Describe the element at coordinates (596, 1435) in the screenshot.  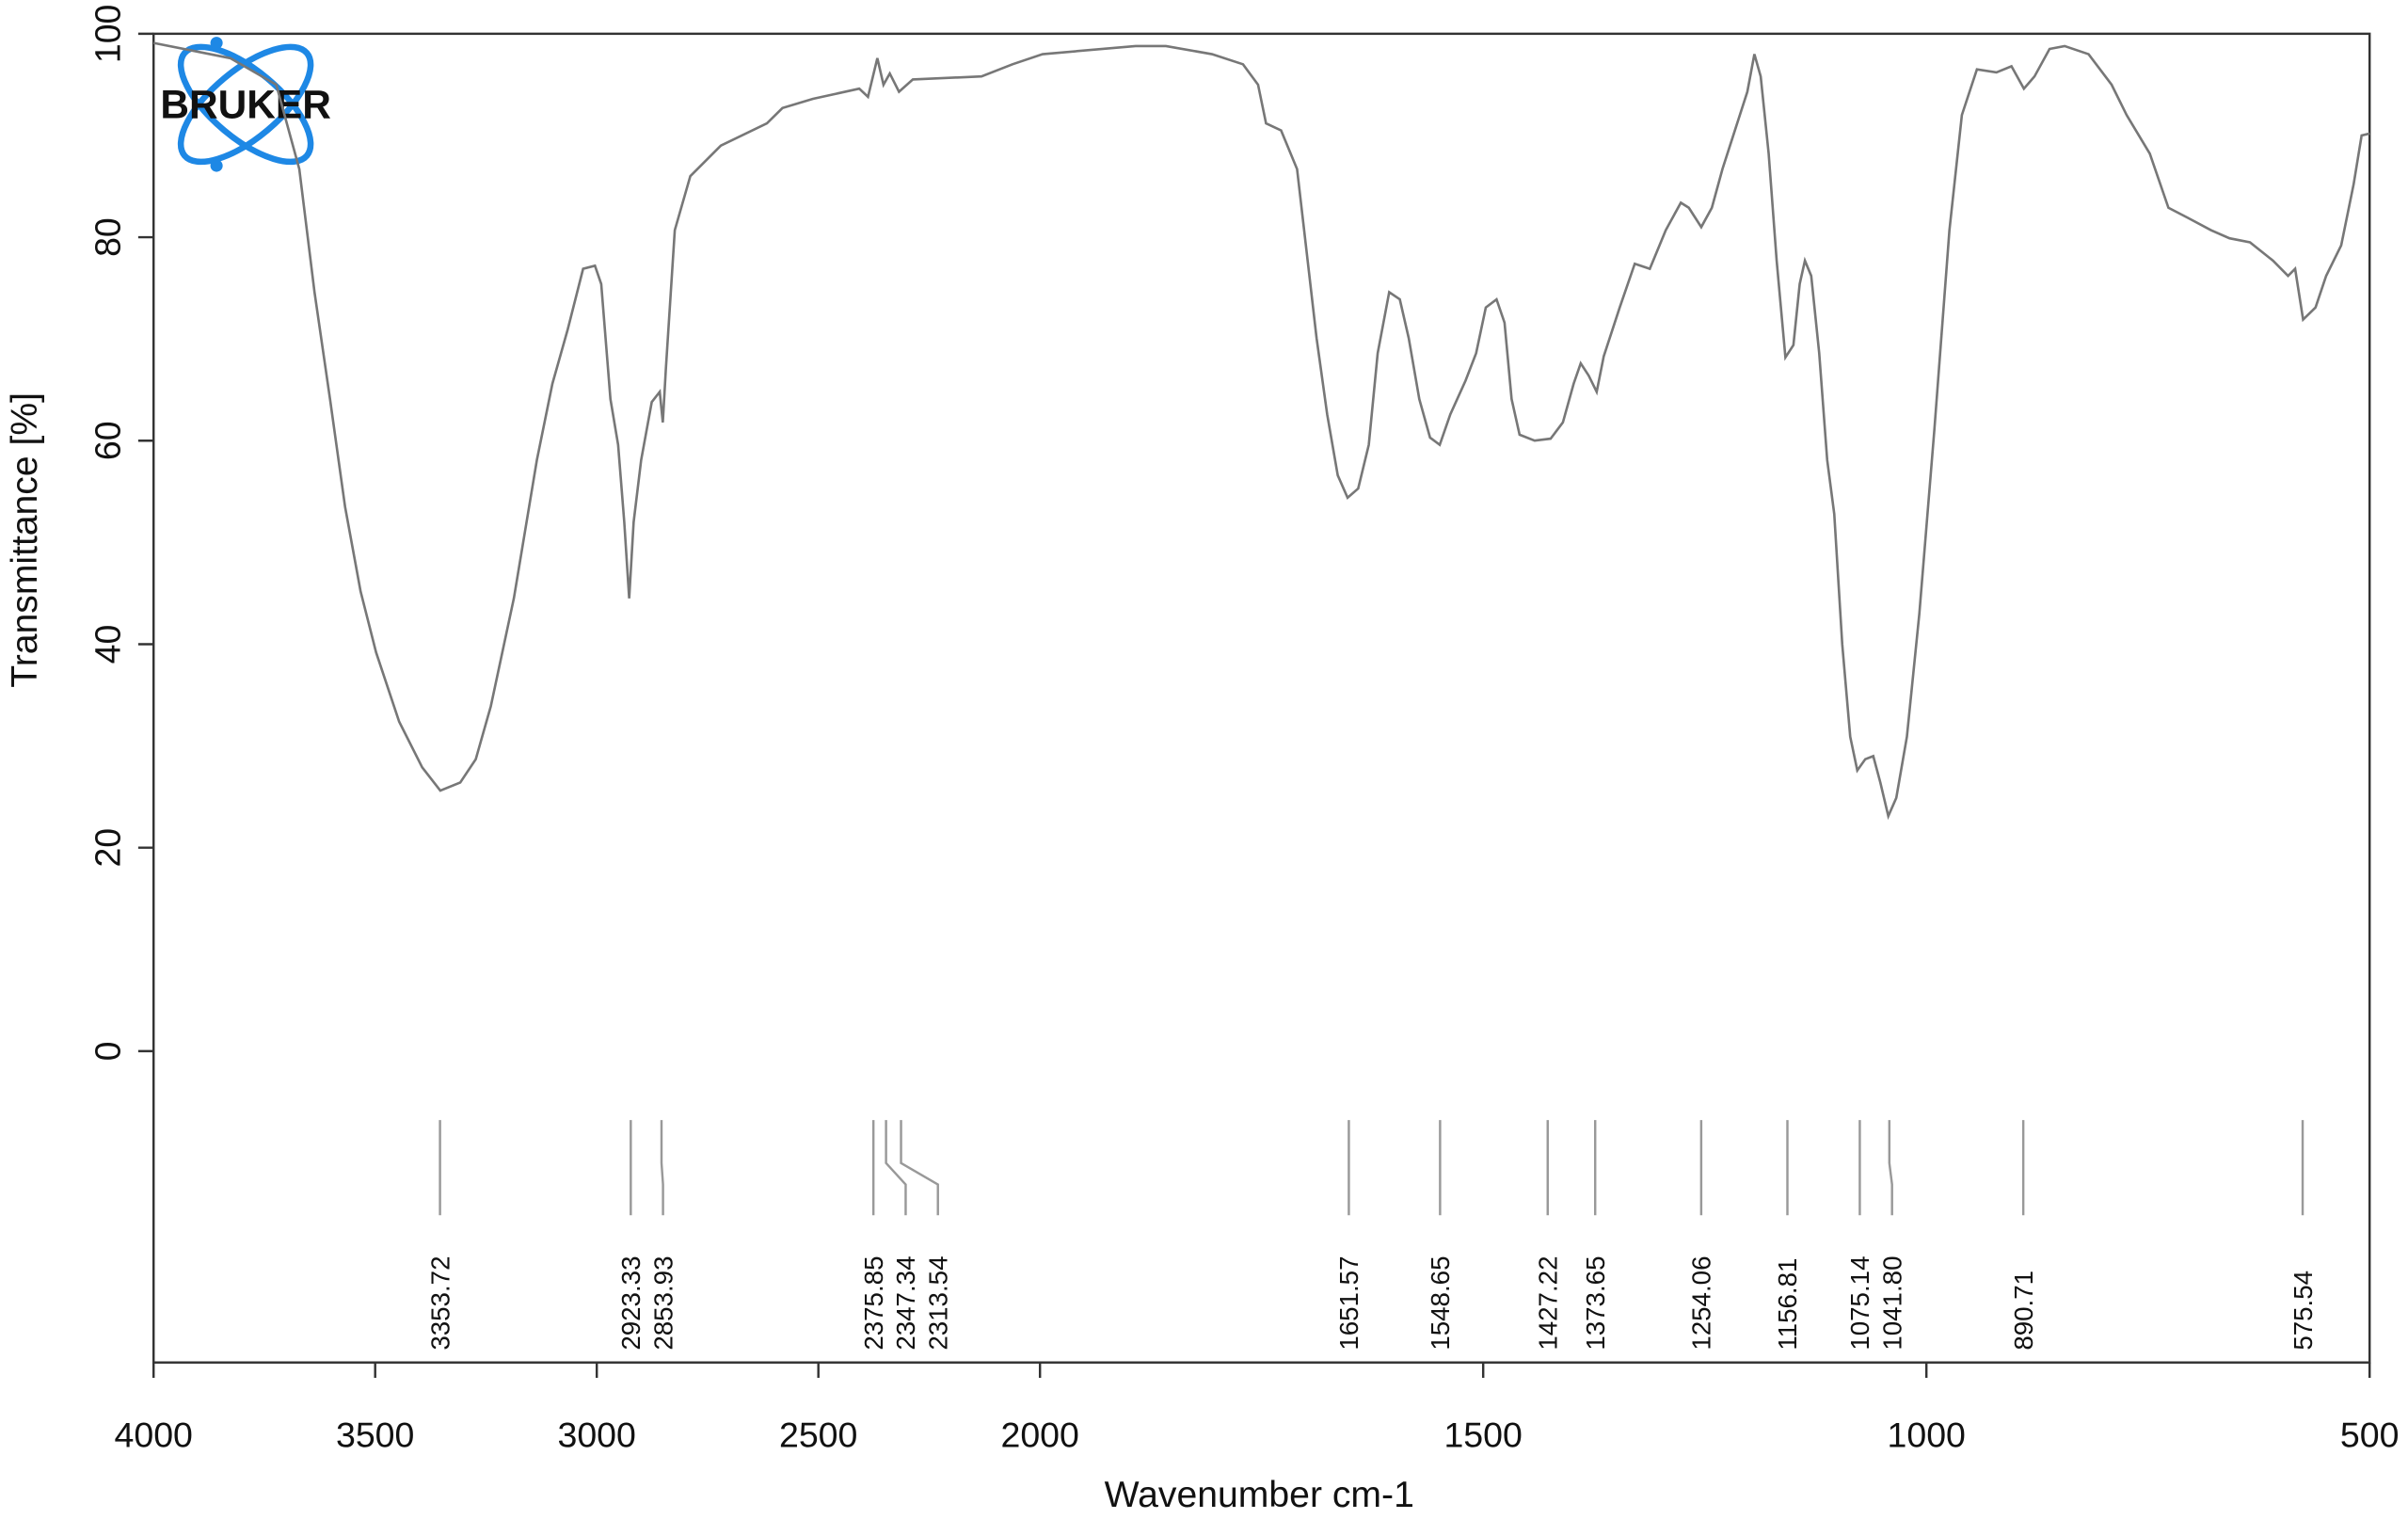
I see `x-tick-label: 3000` at that location.